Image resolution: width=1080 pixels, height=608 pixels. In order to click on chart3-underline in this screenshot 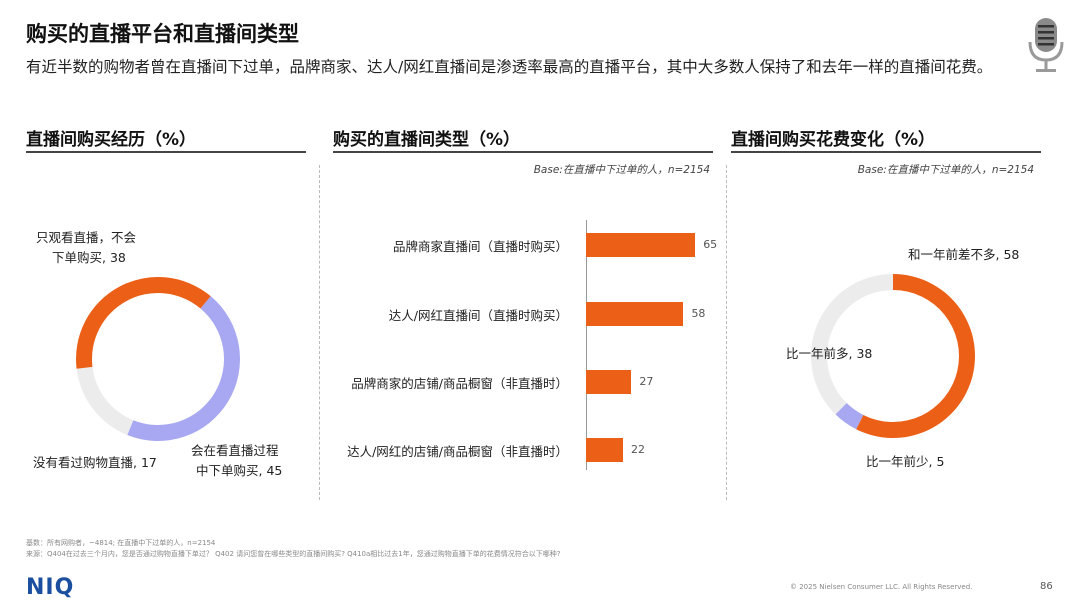, I will do `click(886, 152)`.